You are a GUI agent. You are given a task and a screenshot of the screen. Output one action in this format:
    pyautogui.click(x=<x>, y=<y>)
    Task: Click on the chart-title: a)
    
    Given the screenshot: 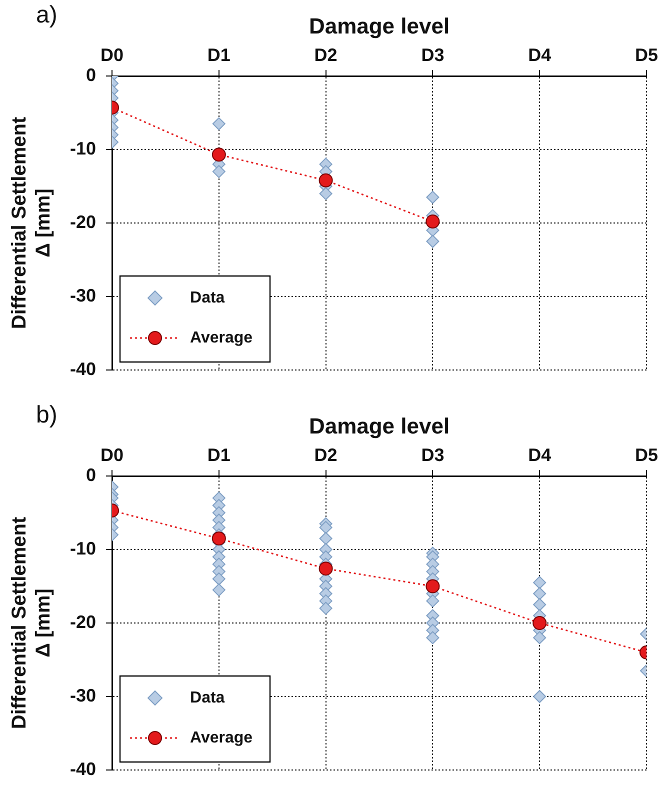 What is the action you would take?
    pyautogui.click(x=47, y=15)
    